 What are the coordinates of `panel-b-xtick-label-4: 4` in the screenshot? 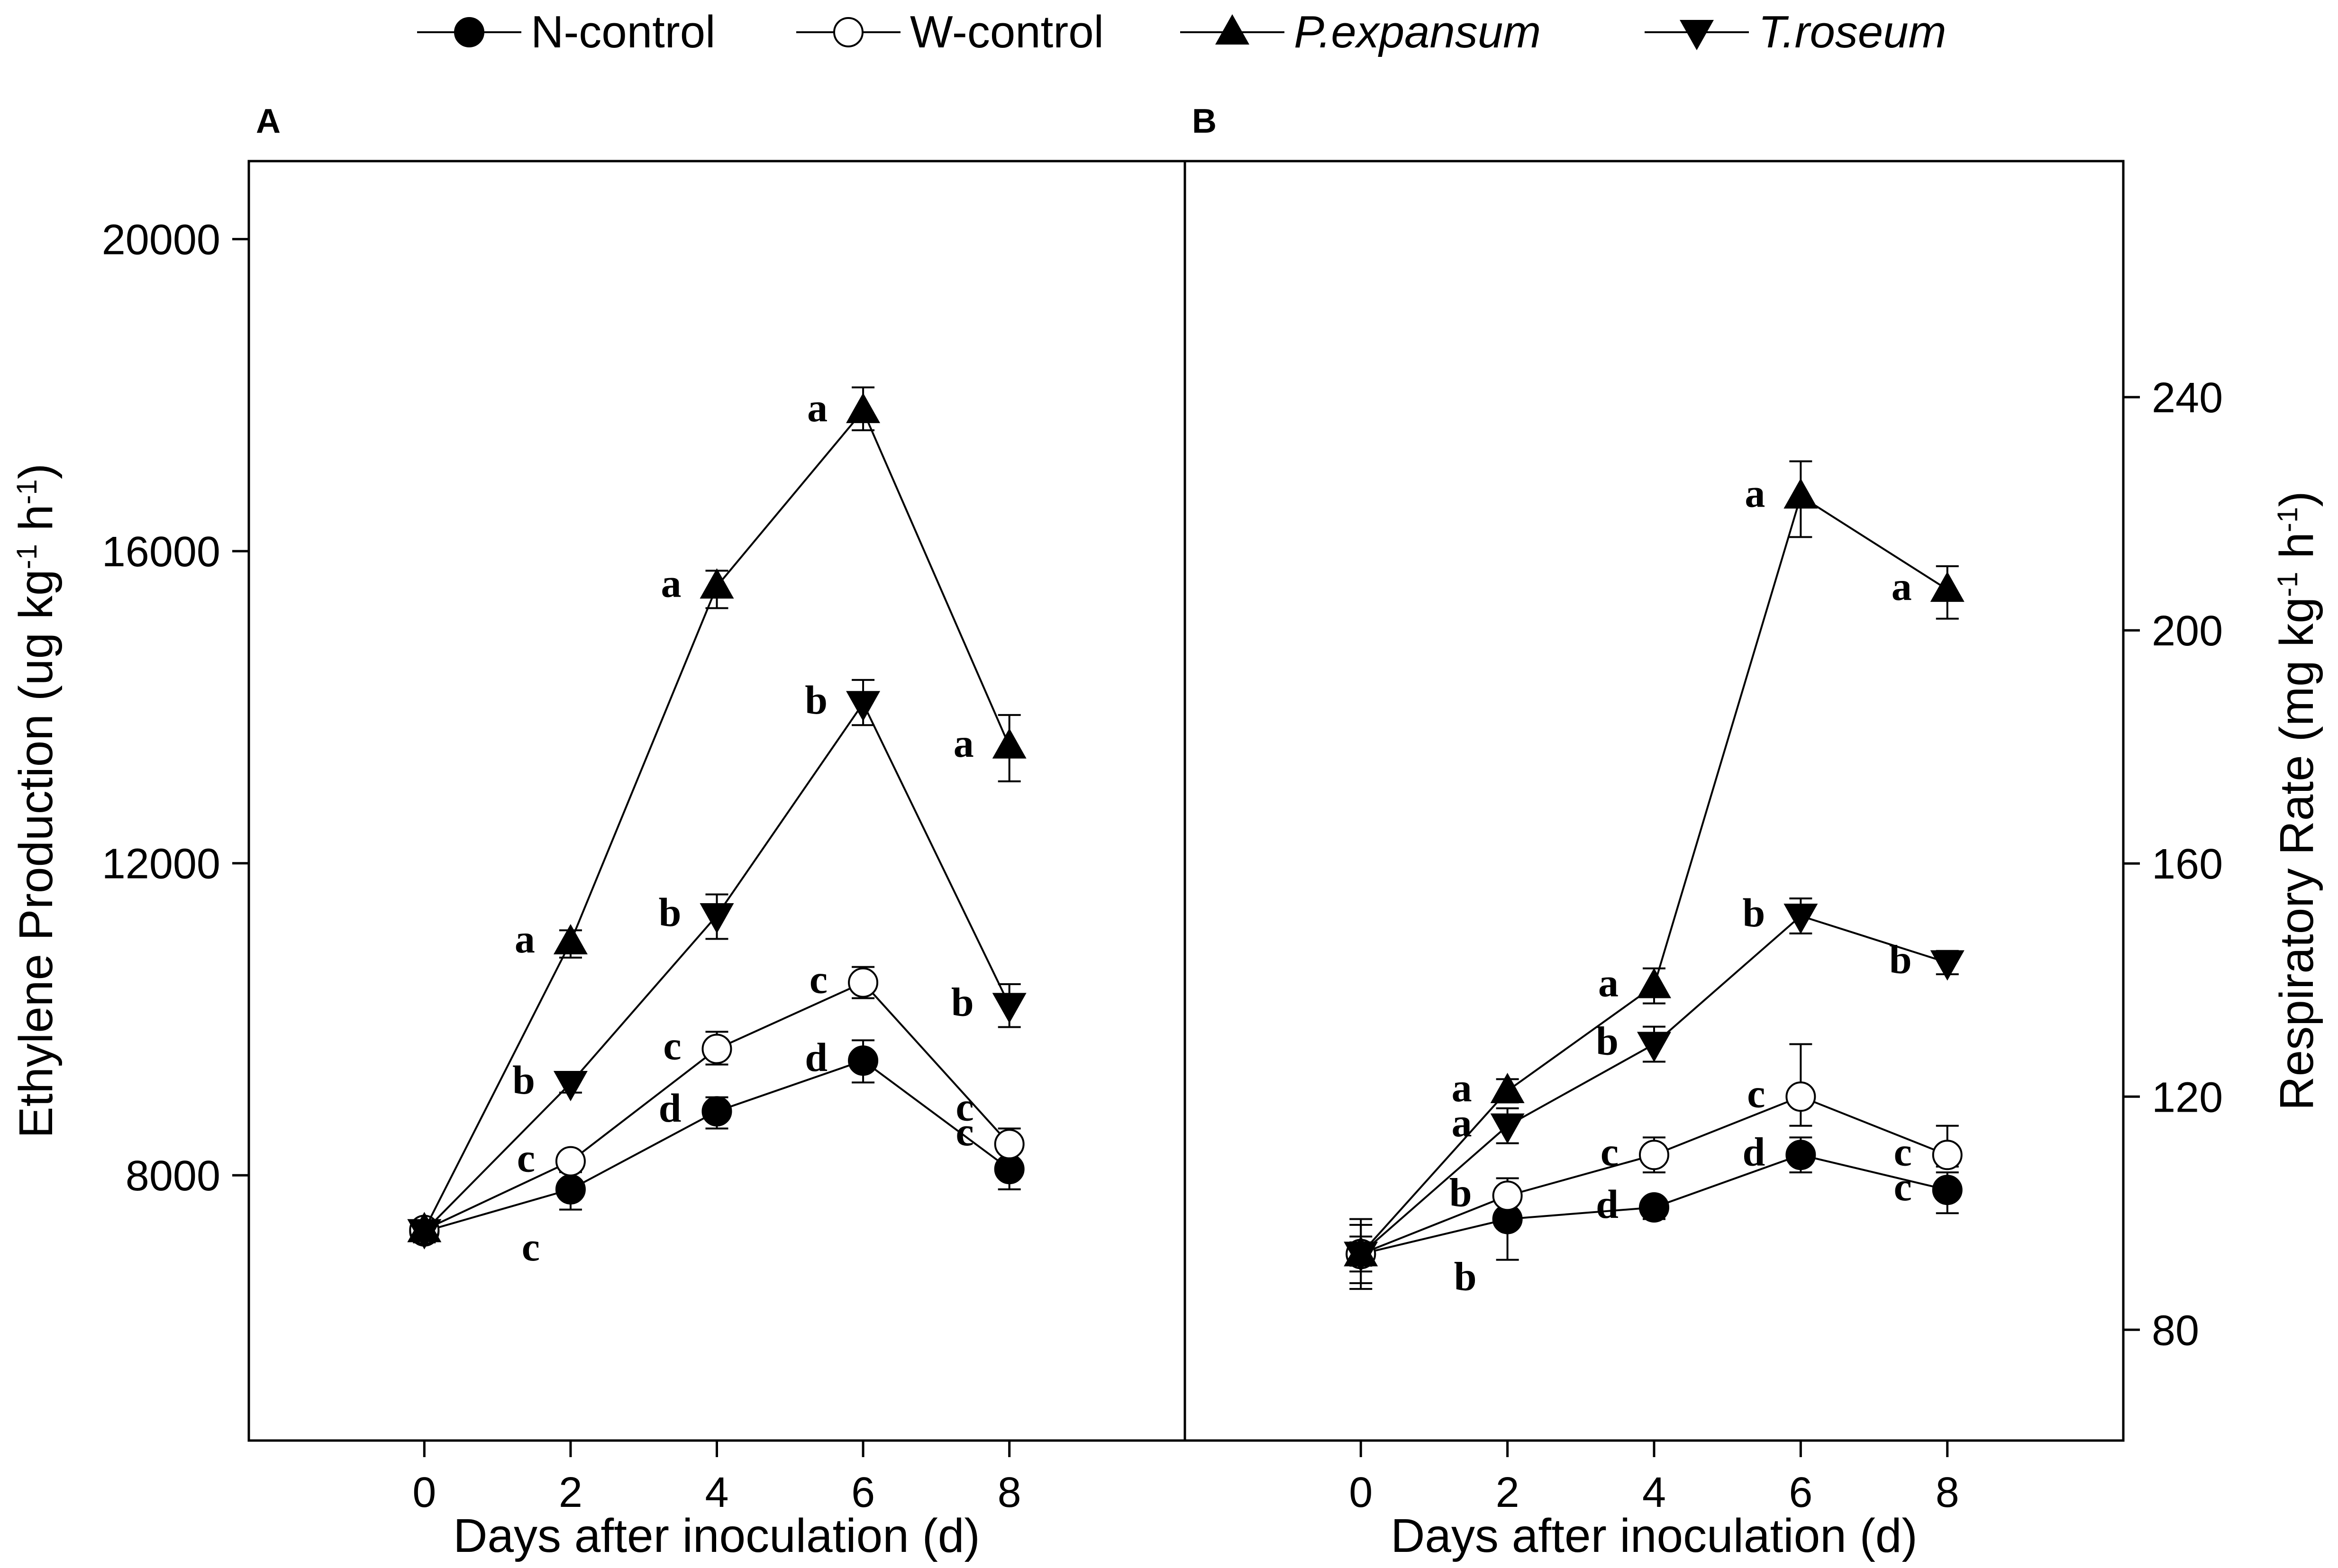 It's located at (1654, 1492).